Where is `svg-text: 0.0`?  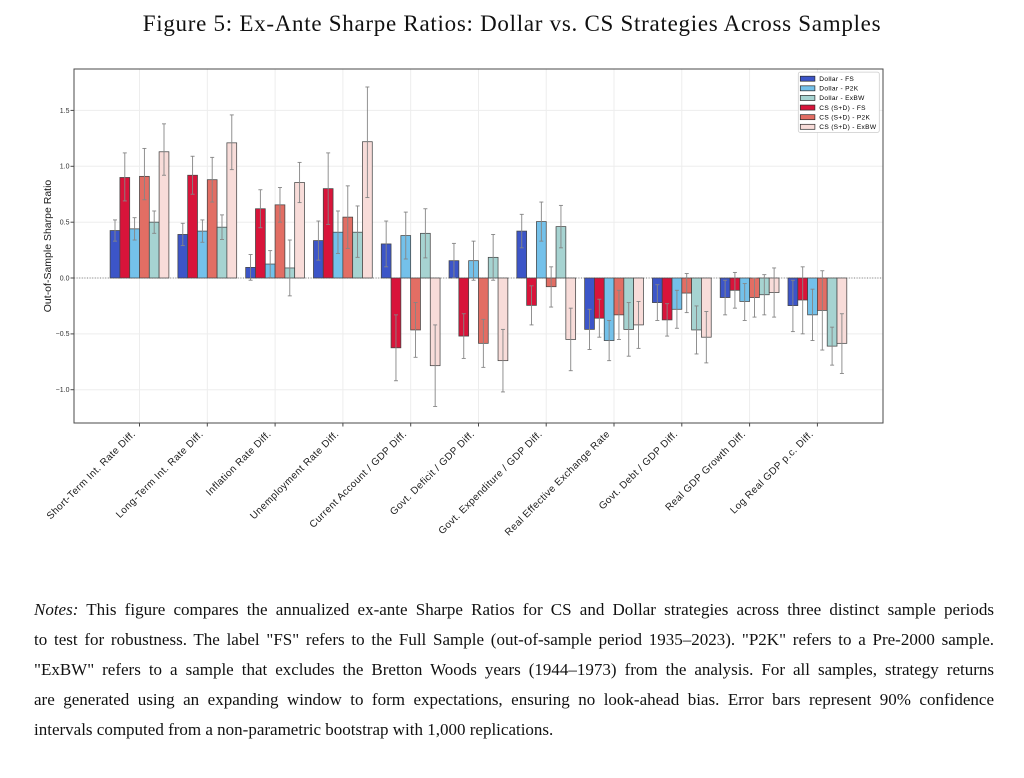 svg-text: 0.0 is located at coordinates (65, 278).